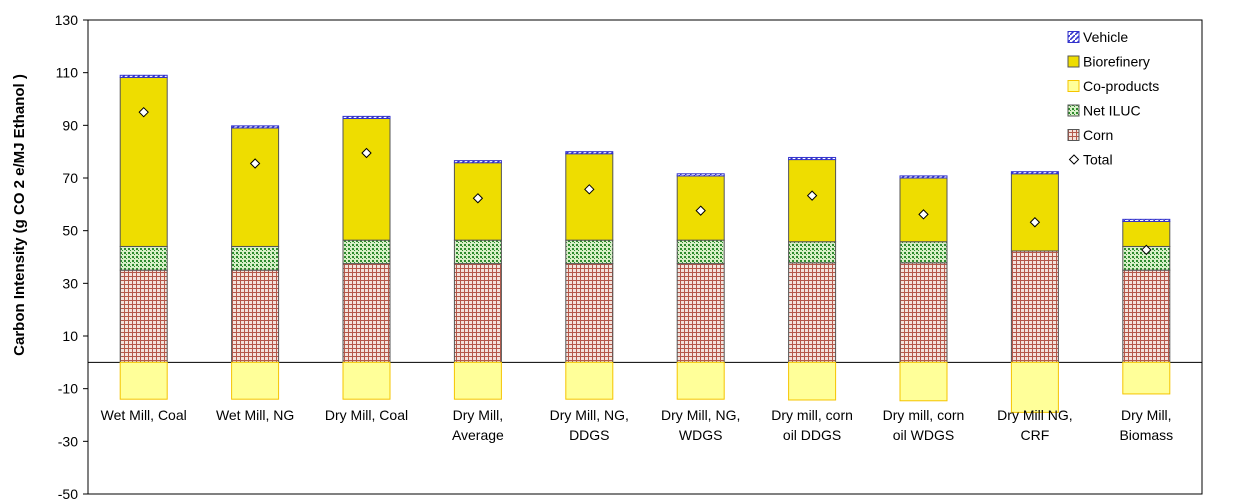  I want to click on legend-item: Co-products, so click(1113, 86).